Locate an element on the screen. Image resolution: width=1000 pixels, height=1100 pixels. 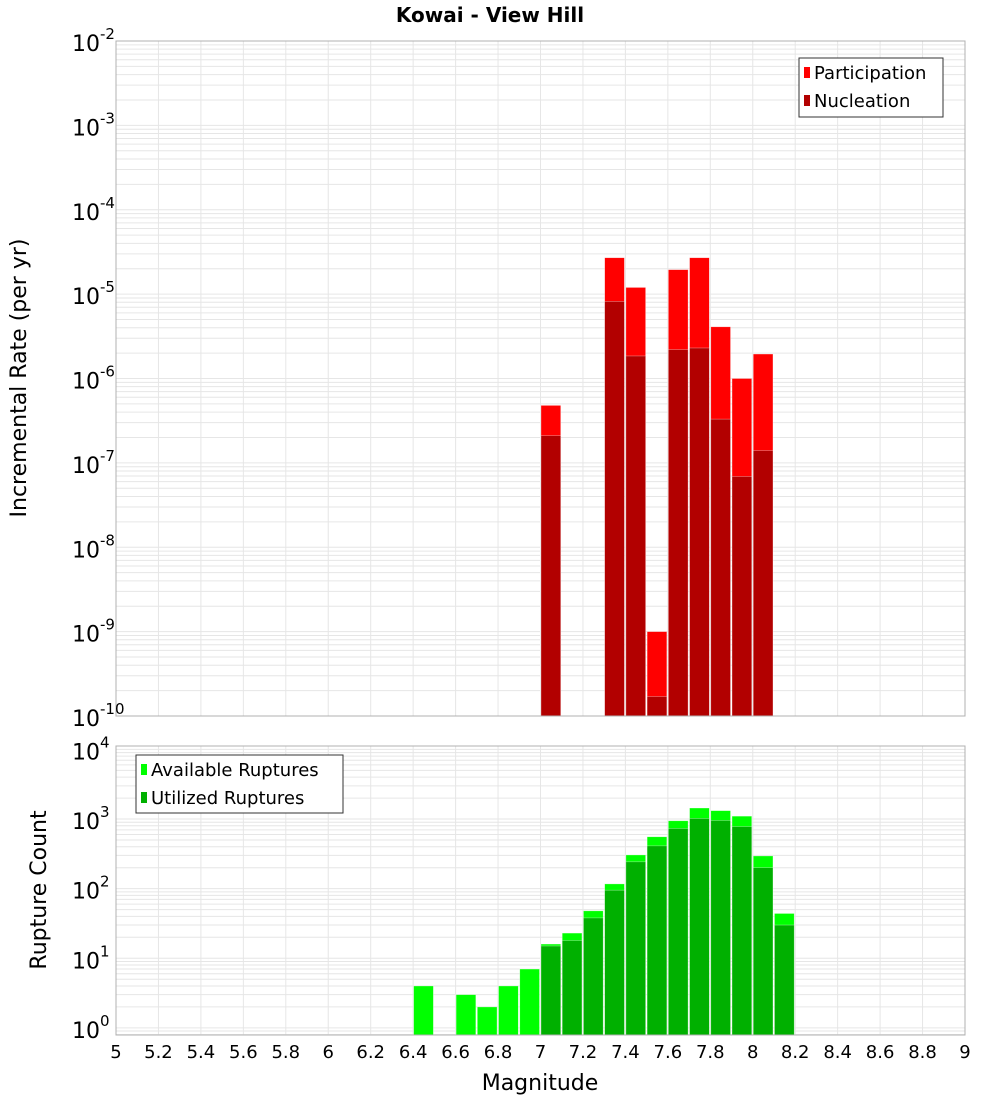
y-tick-label: 10⁻³ is located at coordinates (93, 125).